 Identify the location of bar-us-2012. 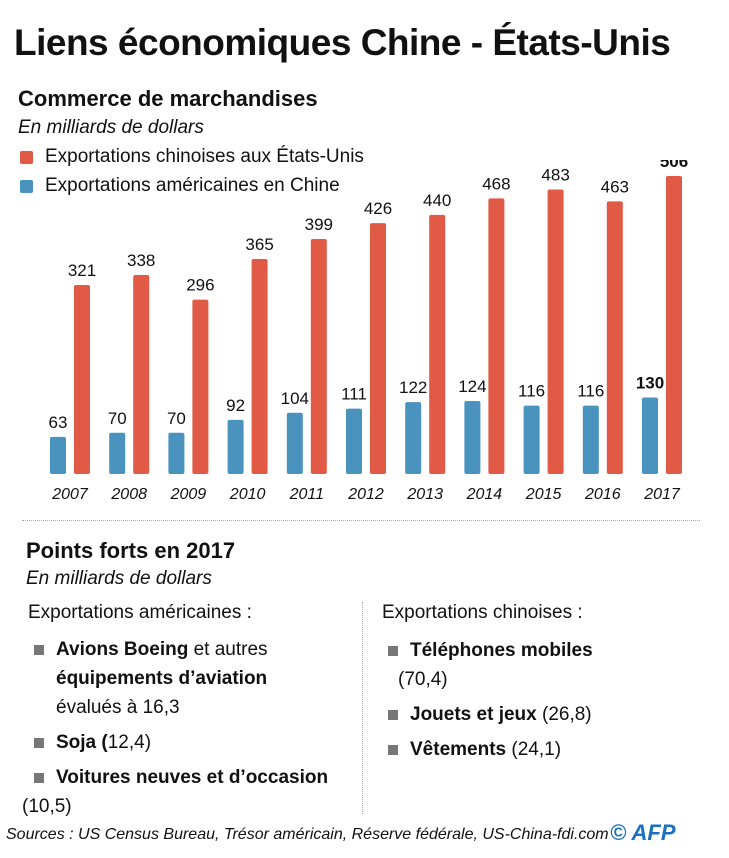
(354, 441).